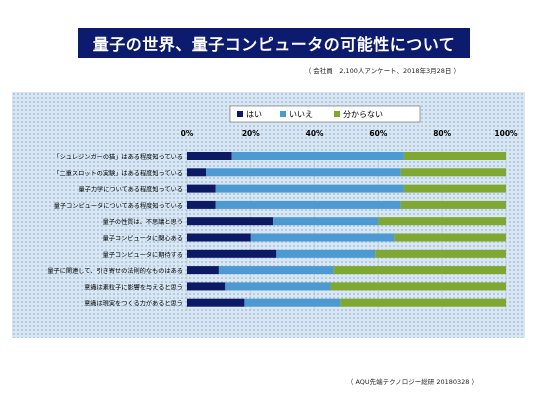 The image size is (536, 400). What do you see at coordinates (251, 133) in the screenshot?
I see `x-tick-label: 20%` at bounding box center [251, 133].